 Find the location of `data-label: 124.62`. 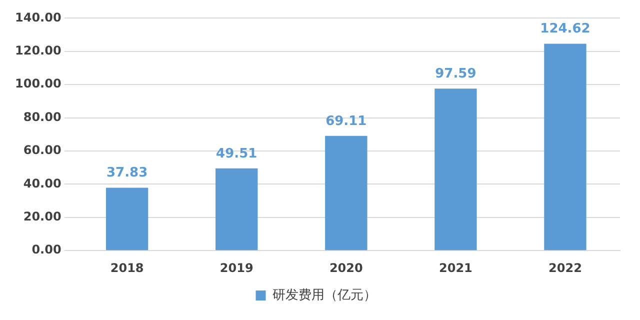

data-label: 124.62 is located at coordinates (565, 29).